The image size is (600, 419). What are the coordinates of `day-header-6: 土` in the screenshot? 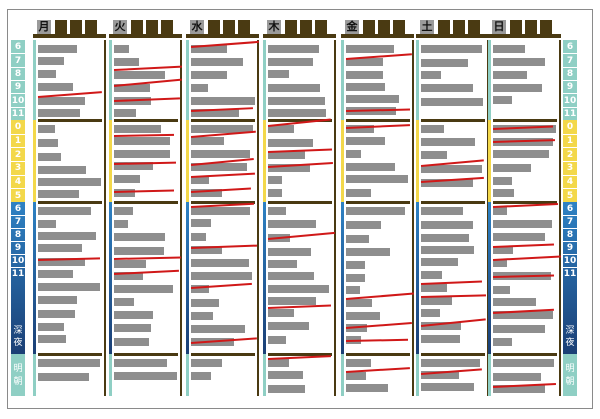 It's located at (452, 28).